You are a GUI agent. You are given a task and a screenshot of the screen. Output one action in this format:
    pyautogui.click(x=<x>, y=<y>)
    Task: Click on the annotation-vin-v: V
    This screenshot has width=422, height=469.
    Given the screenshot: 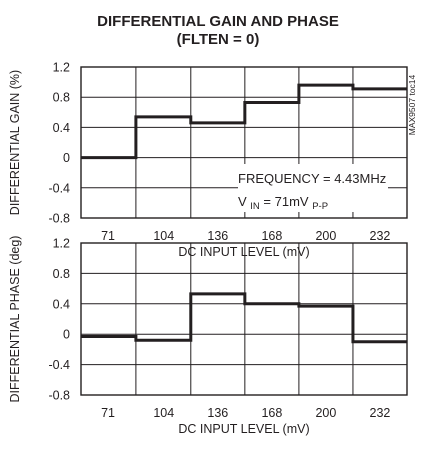 What is the action you would take?
    pyautogui.click(x=242, y=201)
    